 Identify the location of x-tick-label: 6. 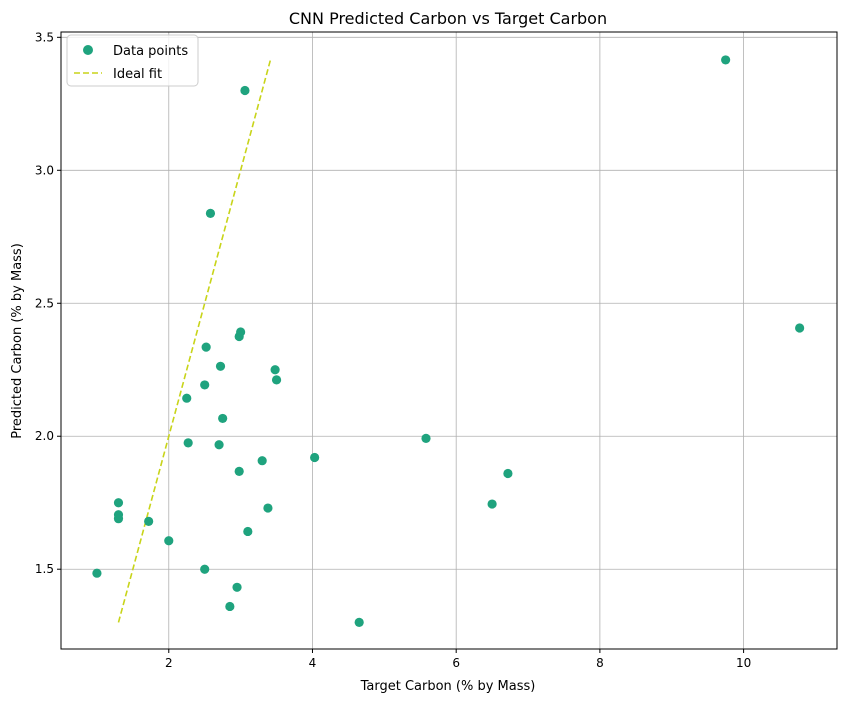
(456, 663).